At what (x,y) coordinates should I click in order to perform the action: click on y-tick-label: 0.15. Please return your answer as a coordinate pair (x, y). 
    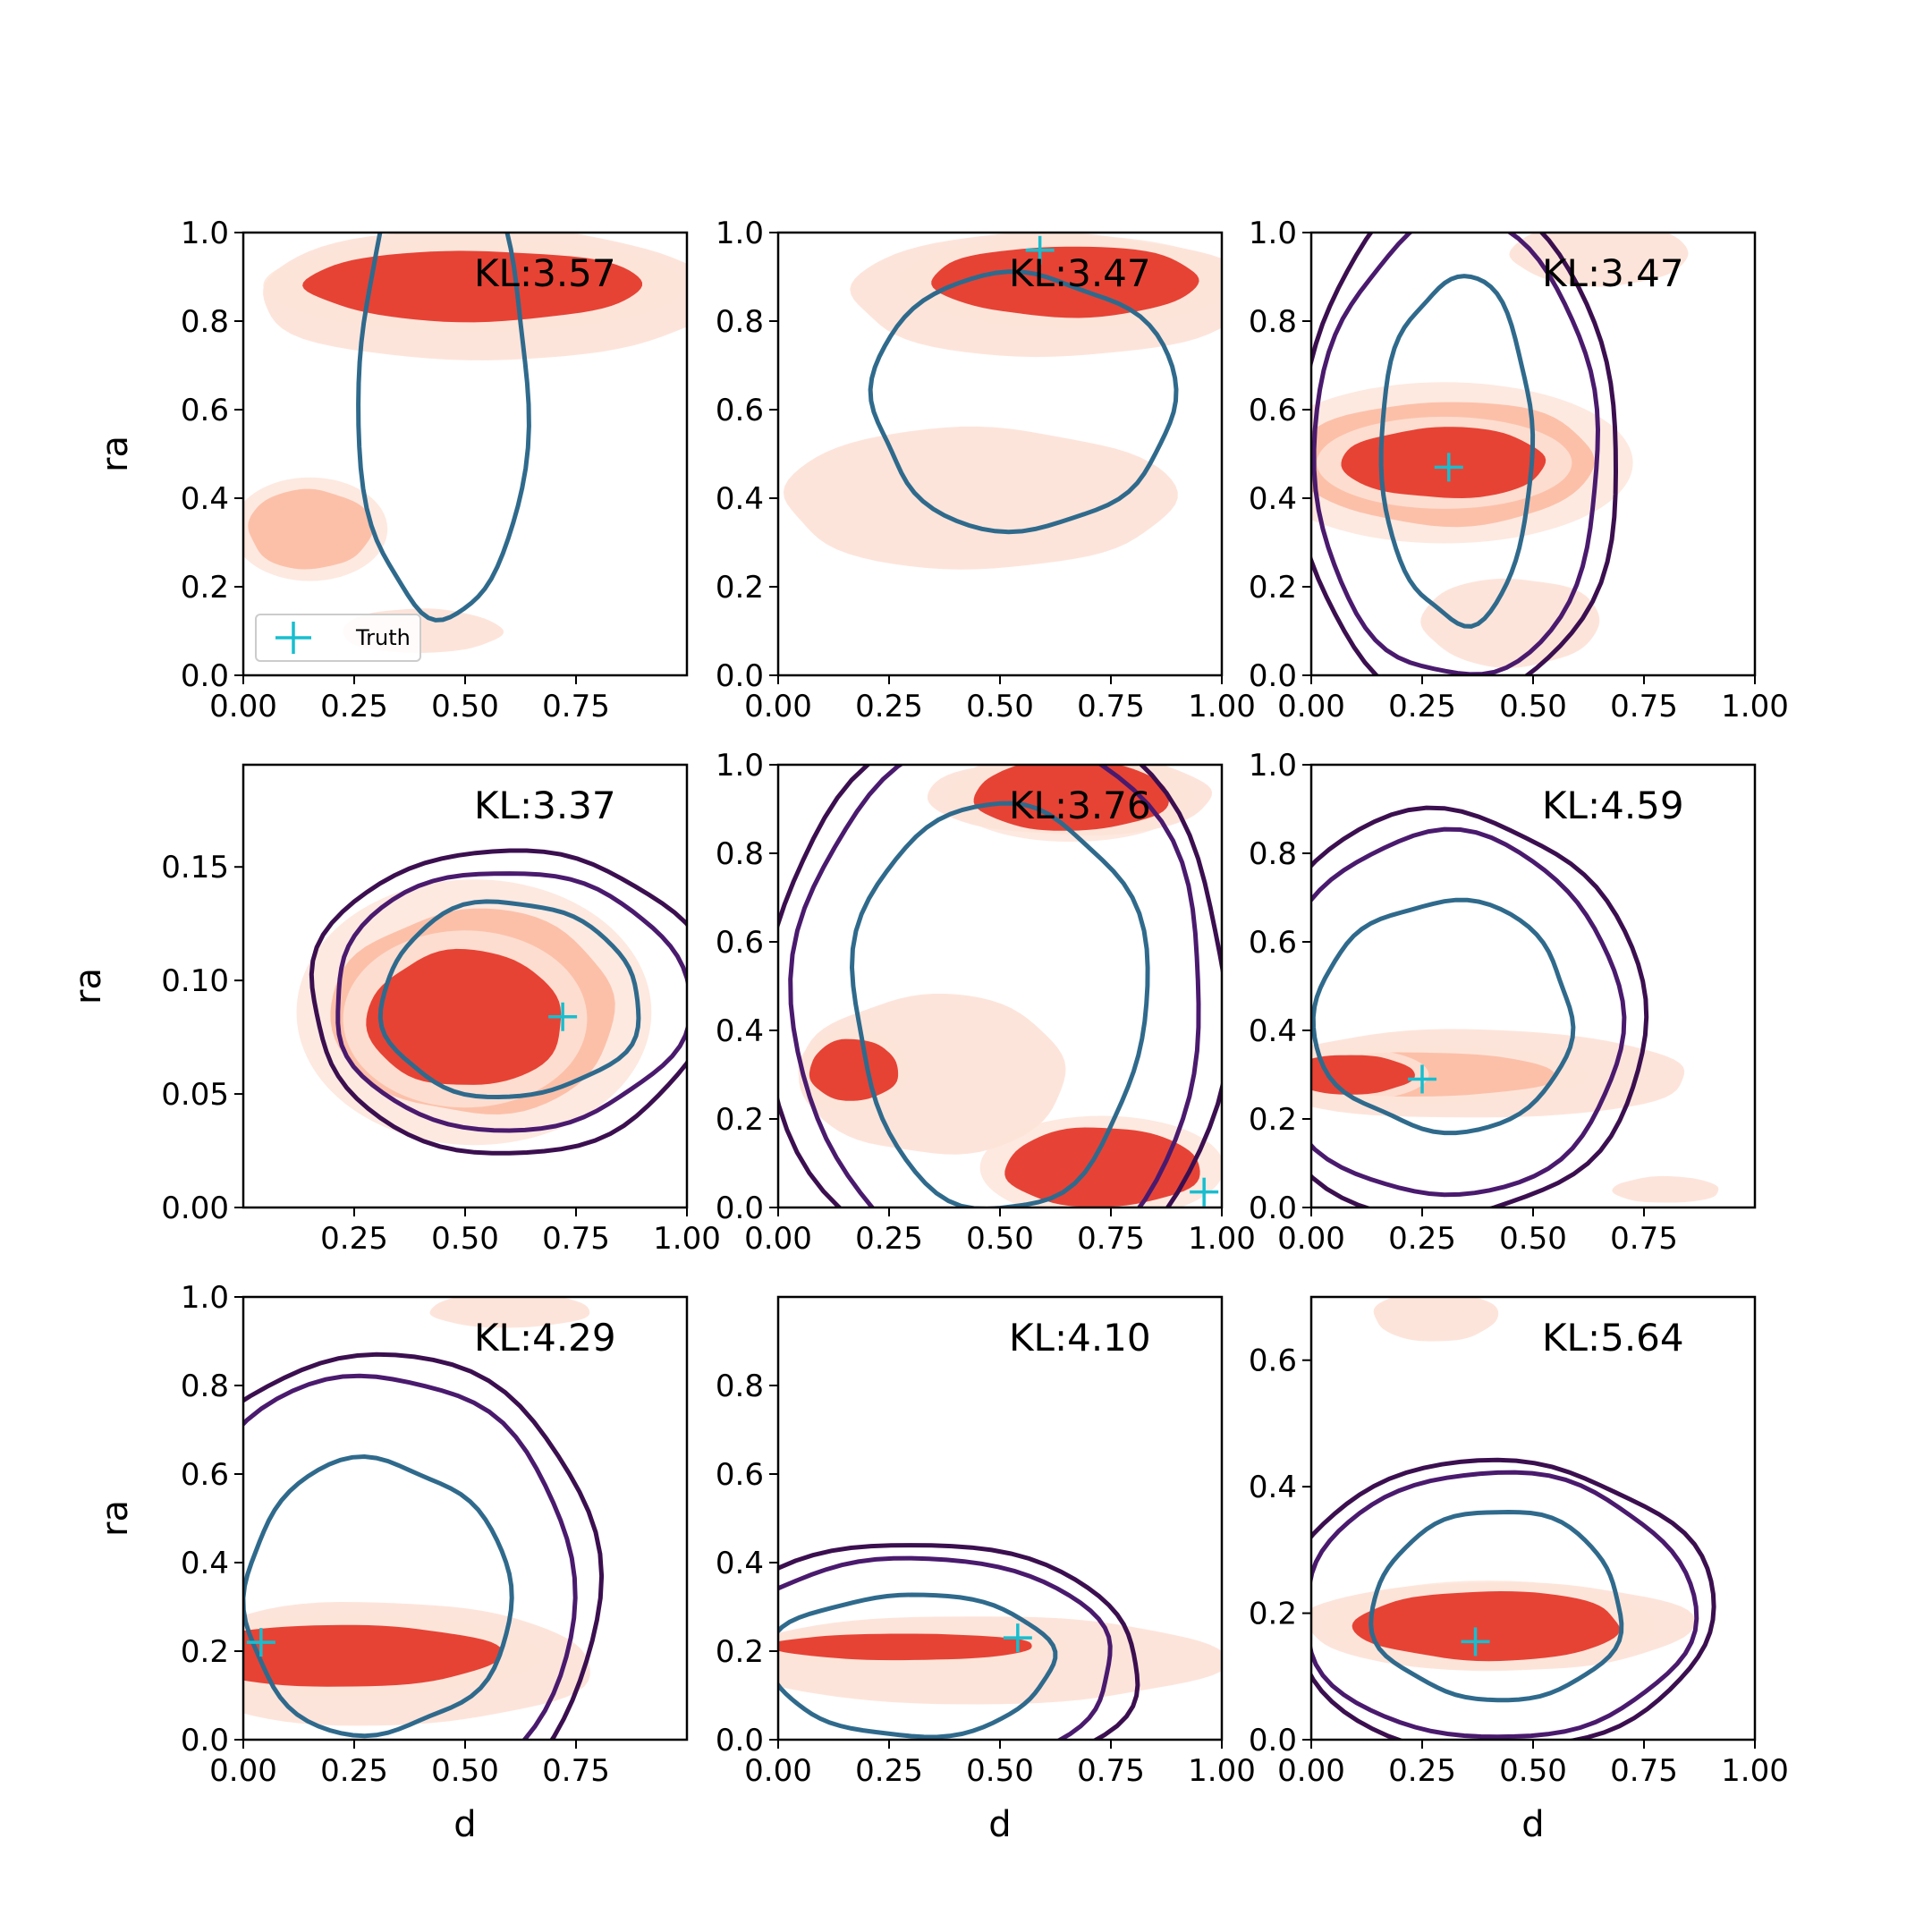
    Looking at the image, I should click on (195, 868).